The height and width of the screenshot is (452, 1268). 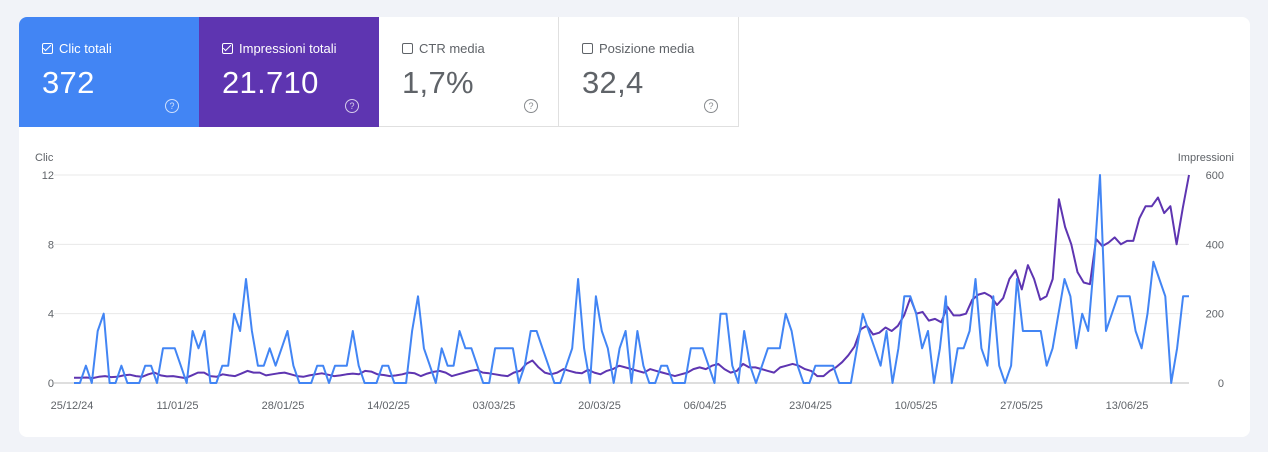 I want to click on metric-tab-ctr: CTR media 1,7% ?, so click(x=469, y=72).